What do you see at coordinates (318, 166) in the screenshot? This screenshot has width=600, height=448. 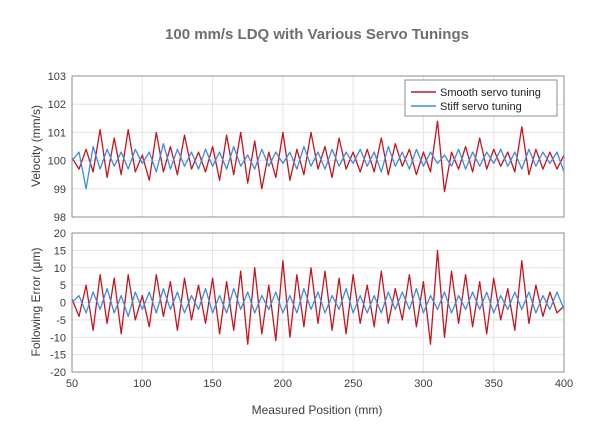 I see `velocity-stiff-line` at bounding box center [318, 166].